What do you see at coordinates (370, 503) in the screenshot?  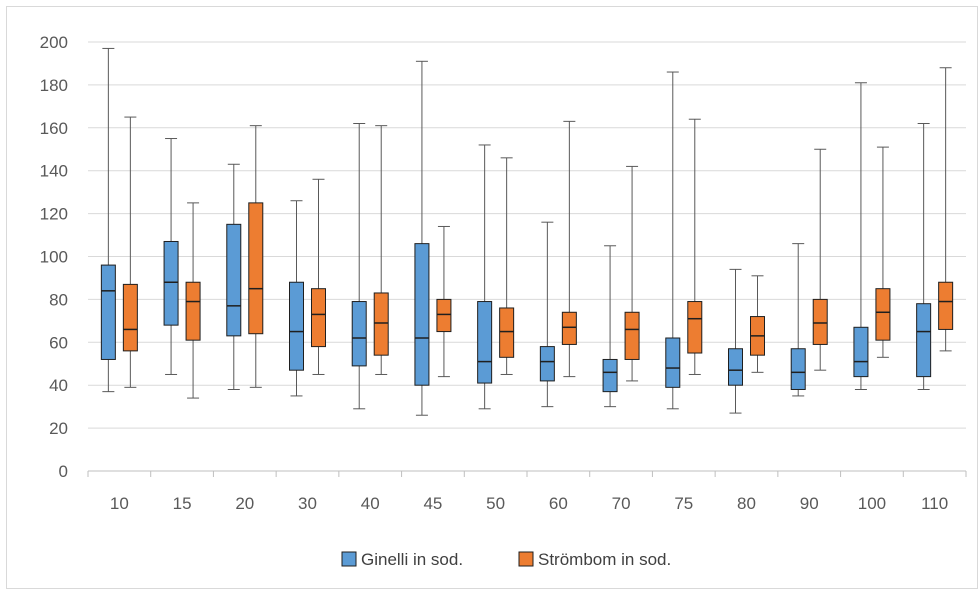 I see `x-tick-label: 40` at bounding box center [370, 503].